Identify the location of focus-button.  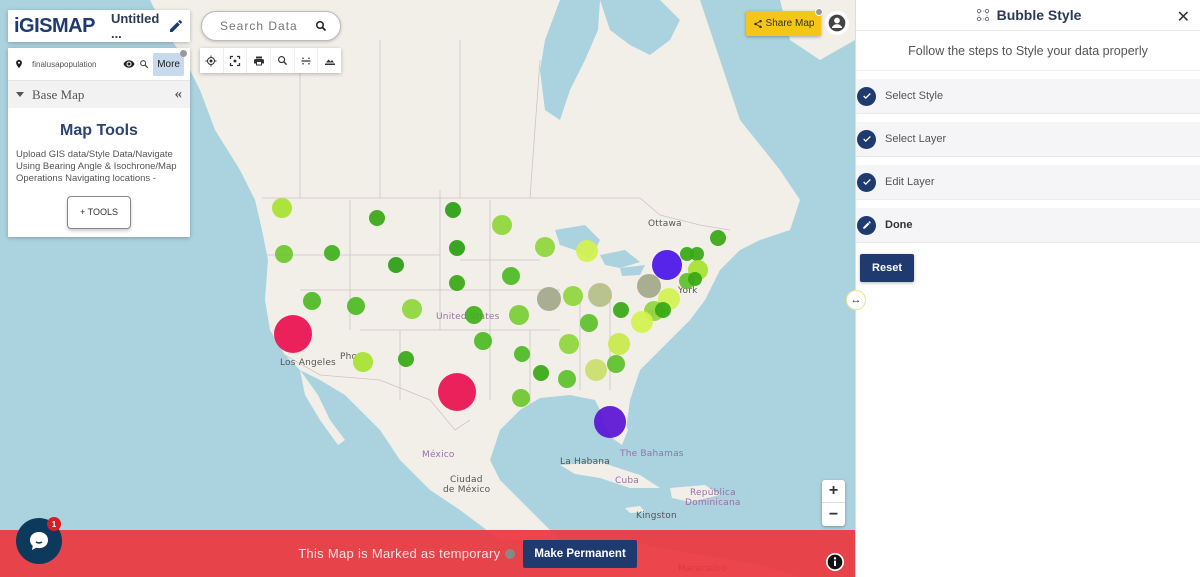
(236, 60).